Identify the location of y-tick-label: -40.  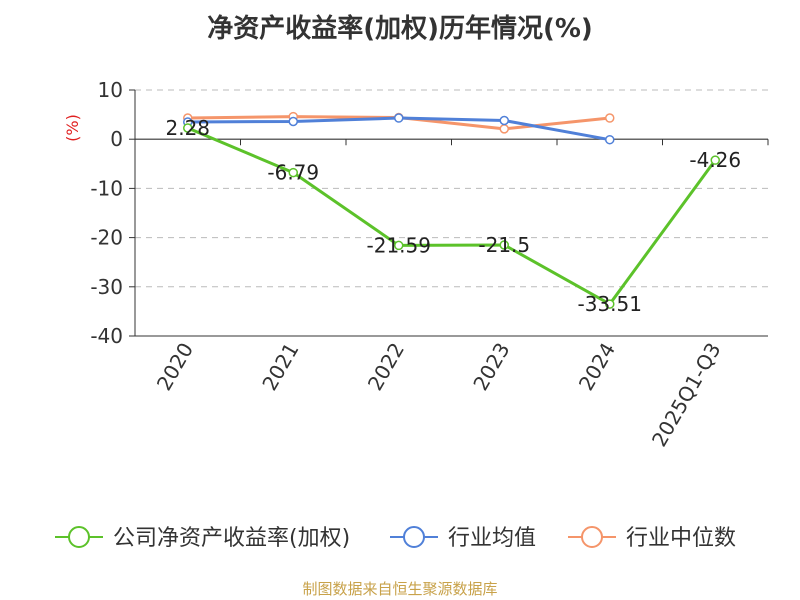
(106, 336).